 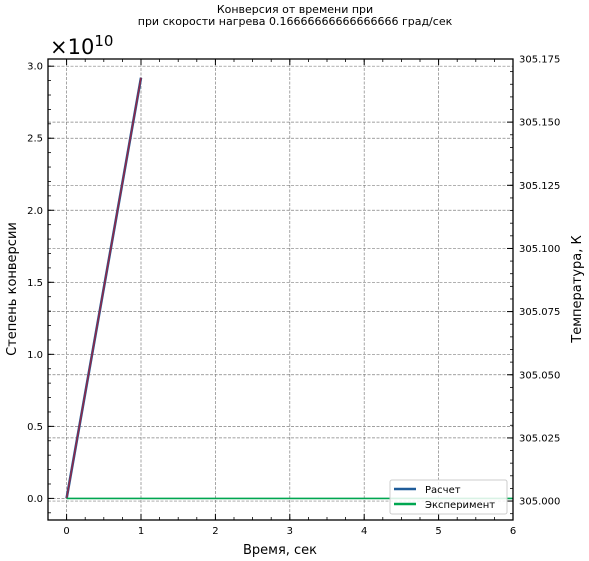 I want to click on x-tick-label: 3, so click(x=290, y=531).